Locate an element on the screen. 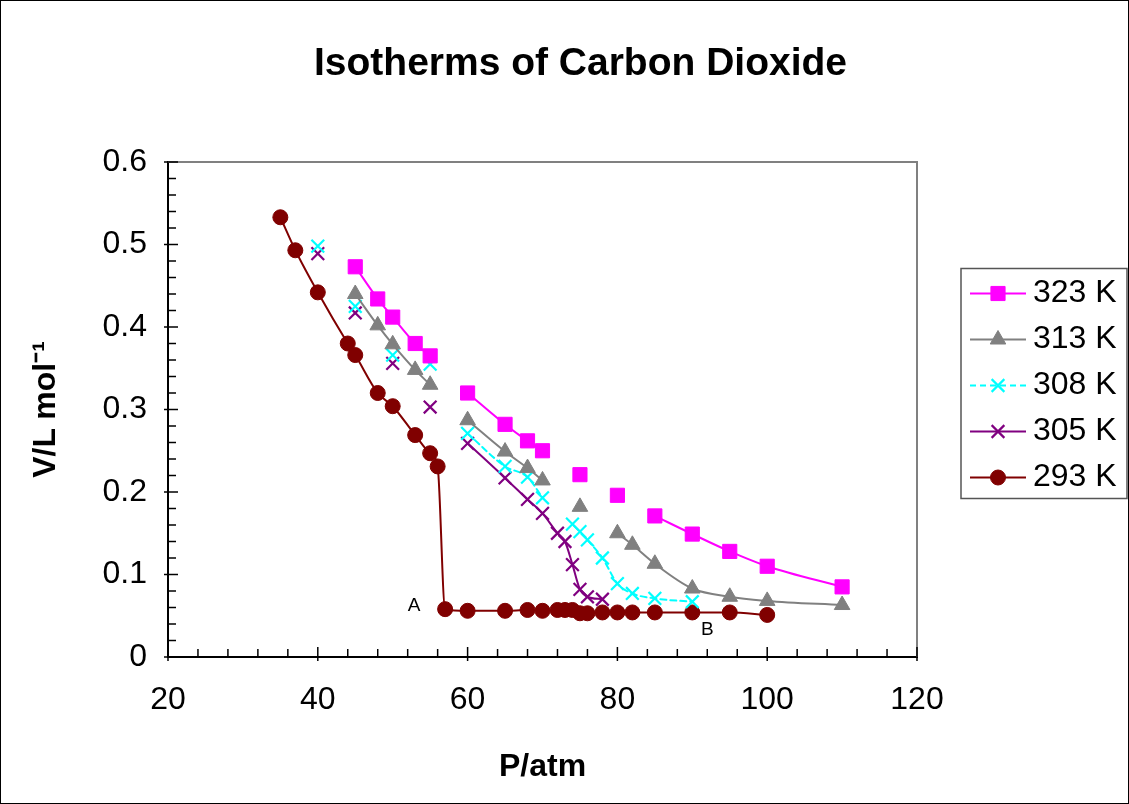 This screenshot has width=1129, height=804. x-tick-label: 20 is located at coordinates (168, 698).